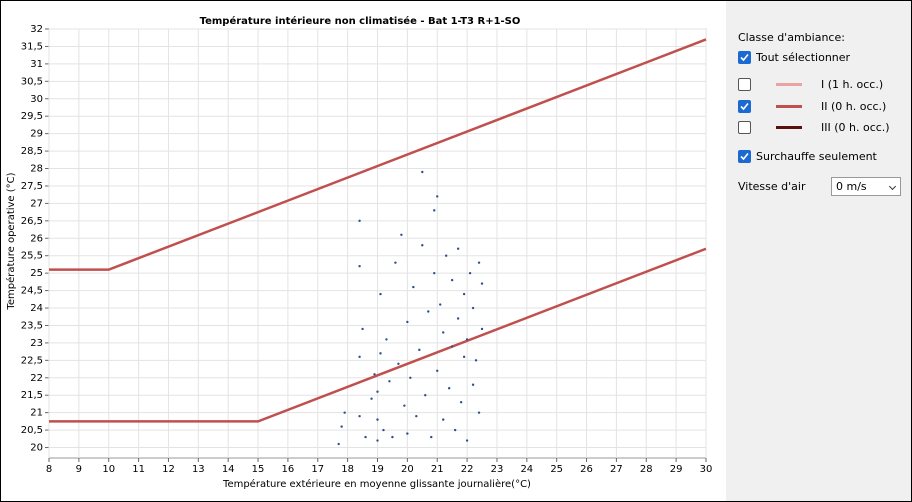  I want to click on x-tick-label: 25, so click(556, 469).